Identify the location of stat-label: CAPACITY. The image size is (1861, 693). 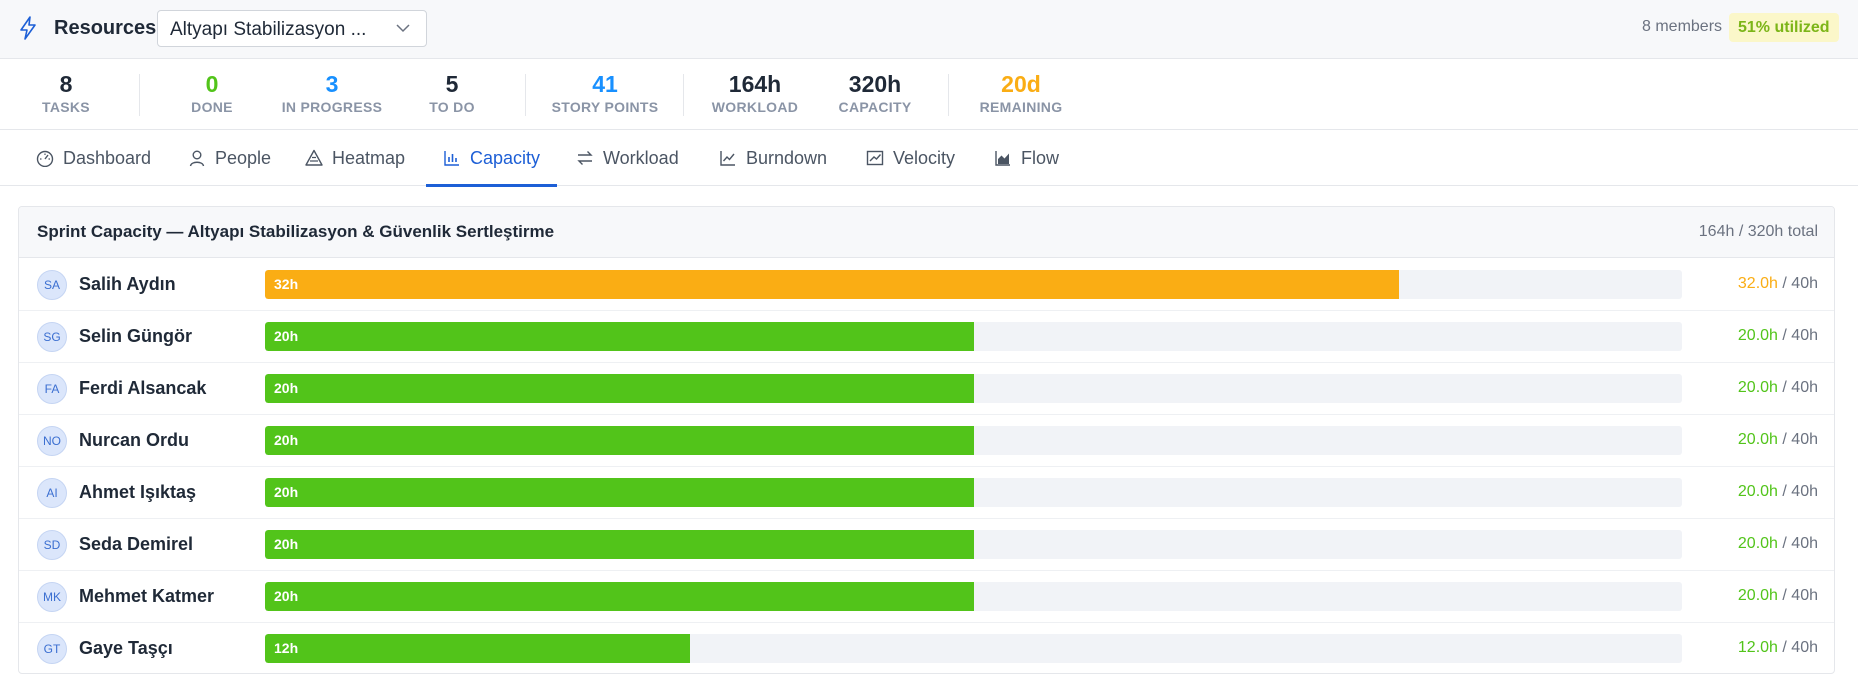
(875, 107).